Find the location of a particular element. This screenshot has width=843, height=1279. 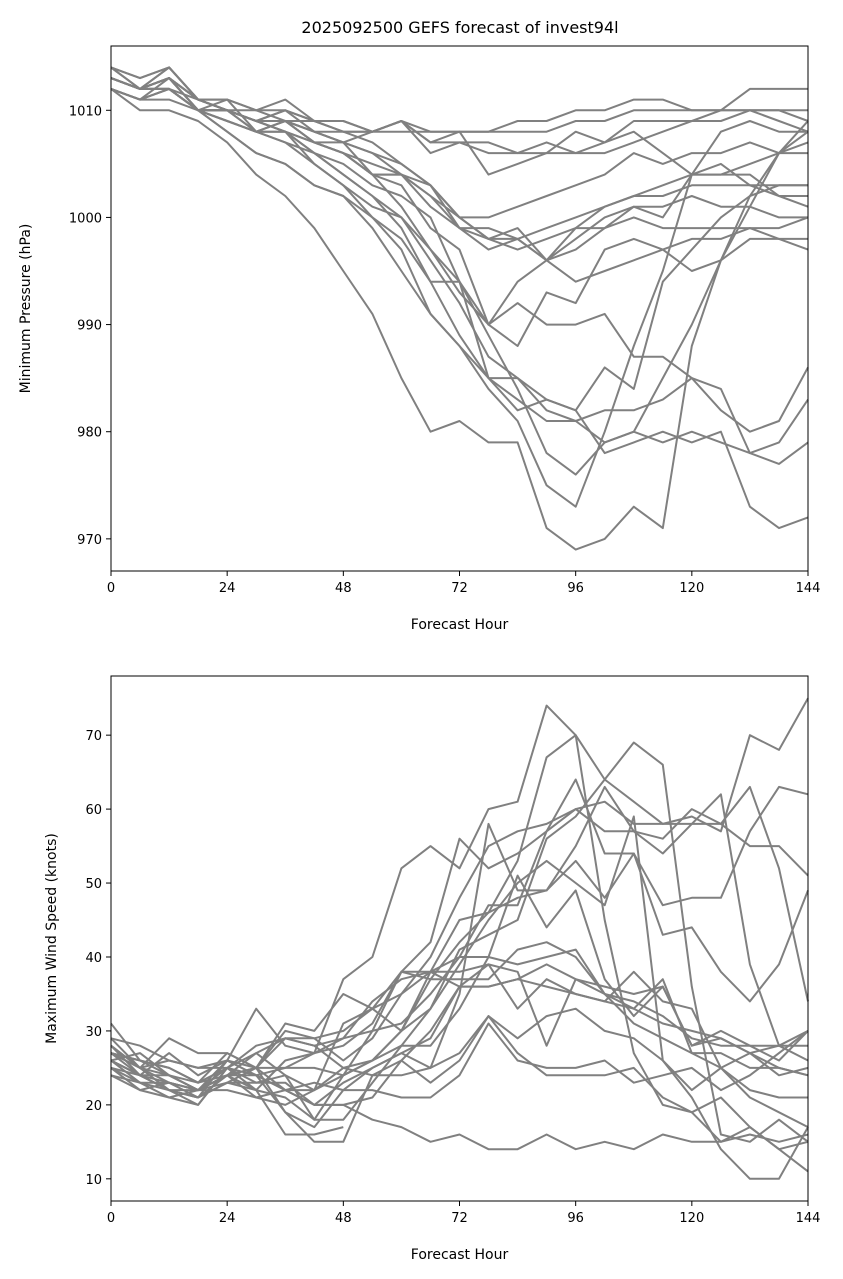

wind-y-tick-label: 20 is located at coordinates (93, 1106).